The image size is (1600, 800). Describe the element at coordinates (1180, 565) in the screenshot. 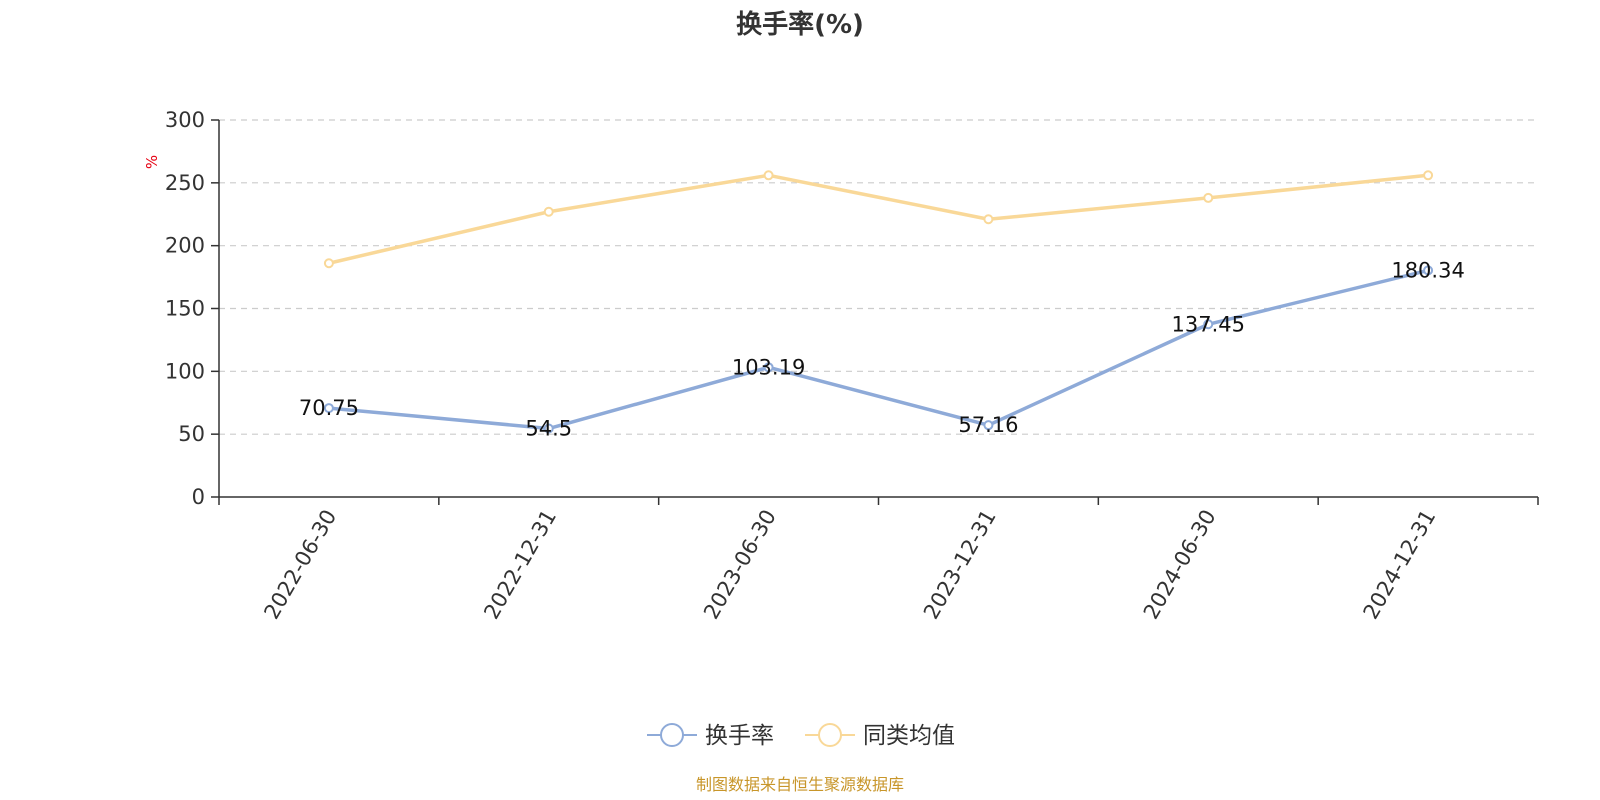

I see `x-tick-label: 2024-06-30` at that location.